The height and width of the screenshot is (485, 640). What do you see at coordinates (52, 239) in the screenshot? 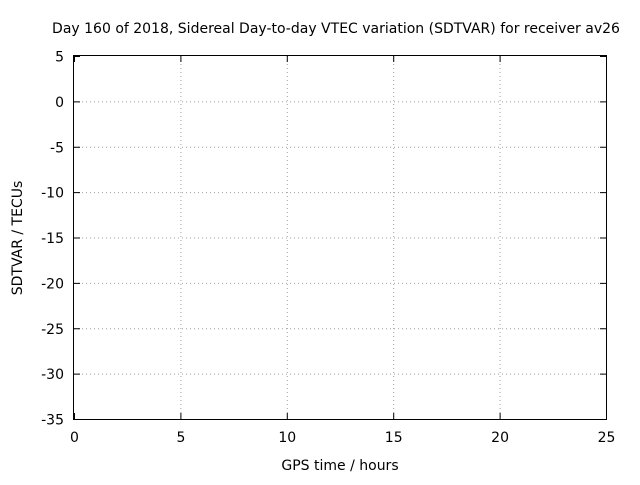
I see `y-tick-label: -15` at bounding box center [52, 239].